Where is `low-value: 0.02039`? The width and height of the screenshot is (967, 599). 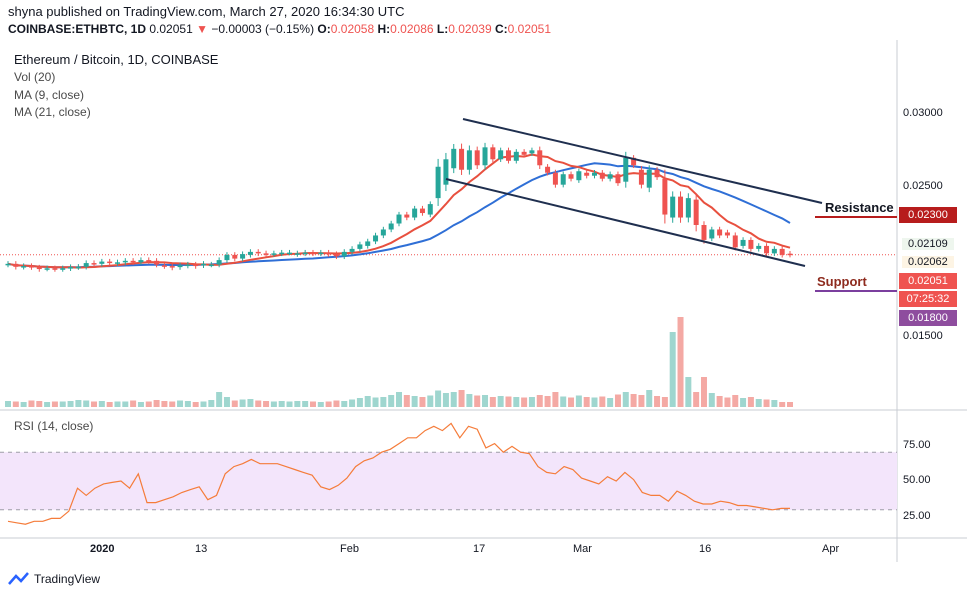 low-value: 0.02039 is located at coordinates (470, 29).